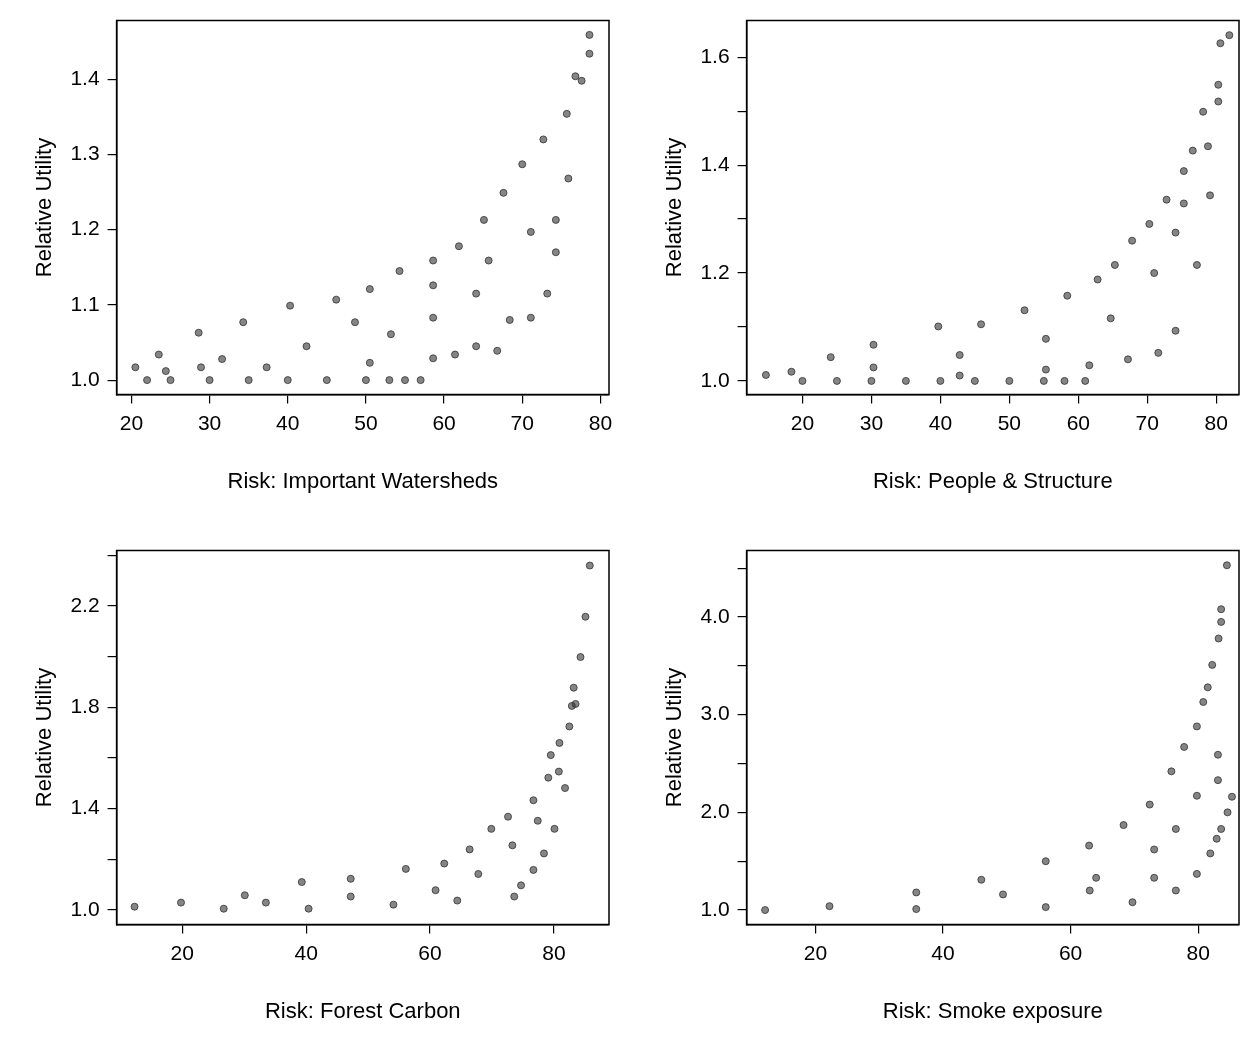 The width and height of the screenshot is (1259, 1059). I want to click on y-tick-label: 3.0, so click(715, 713).